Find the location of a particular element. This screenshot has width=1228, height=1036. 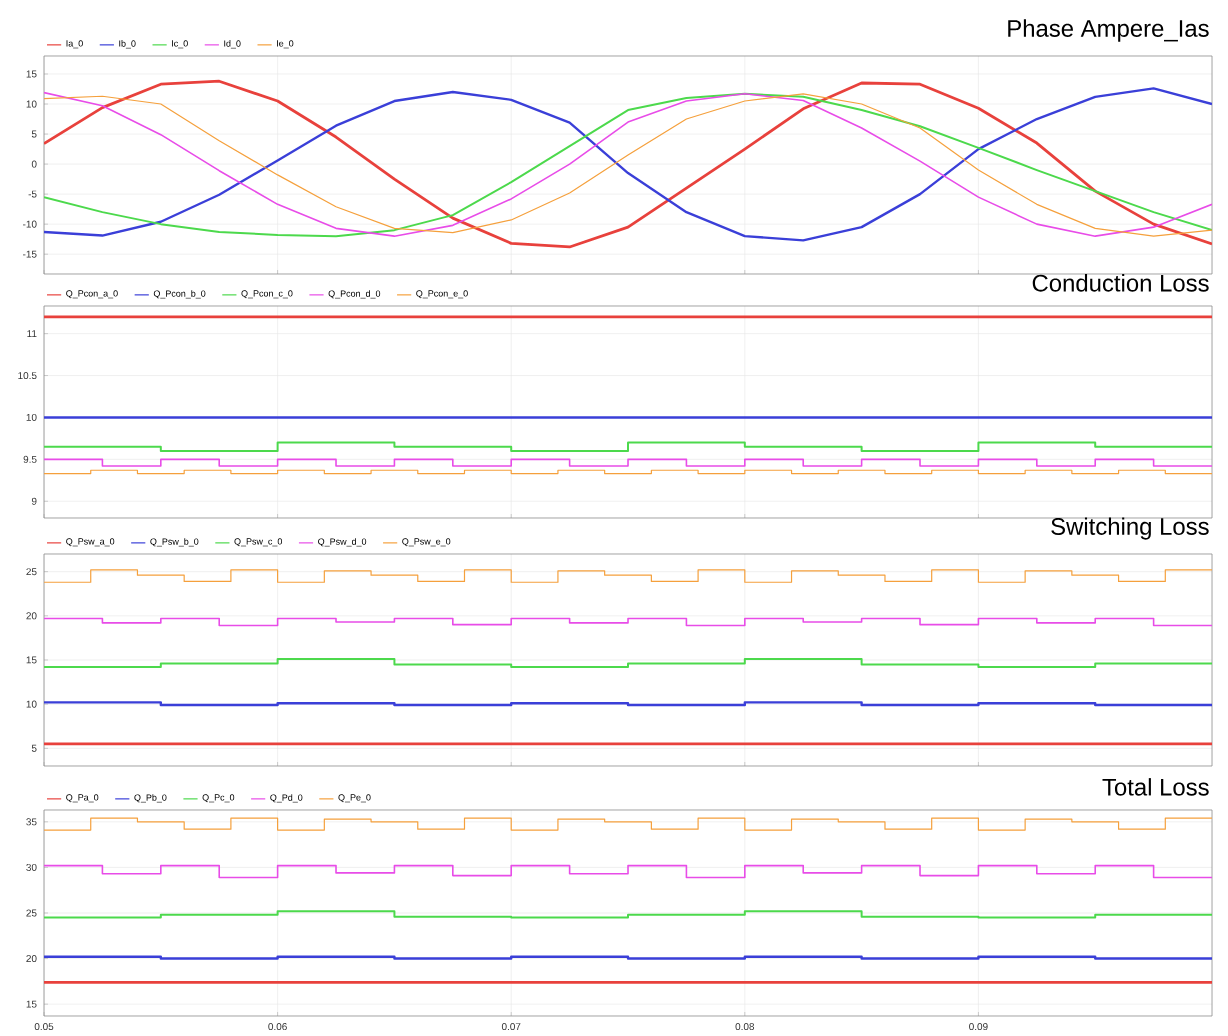

chart-title: Phase Ampere_Ias is located at coordinates (1108, 30).